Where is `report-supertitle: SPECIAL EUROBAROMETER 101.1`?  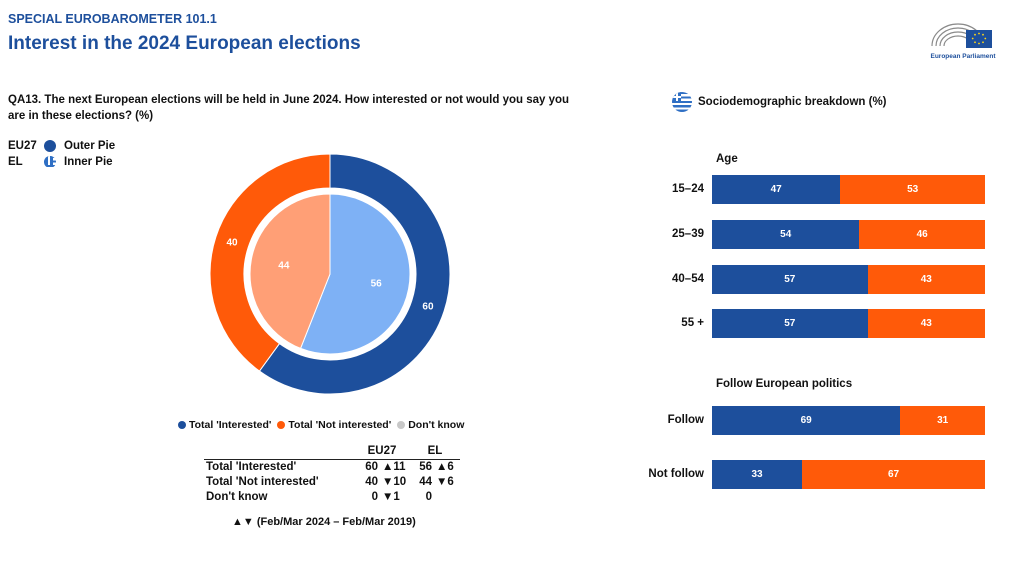 report-supertitle: SPECIAL EUROBAROMETER 101.1 is located at coordinates (112, 19).